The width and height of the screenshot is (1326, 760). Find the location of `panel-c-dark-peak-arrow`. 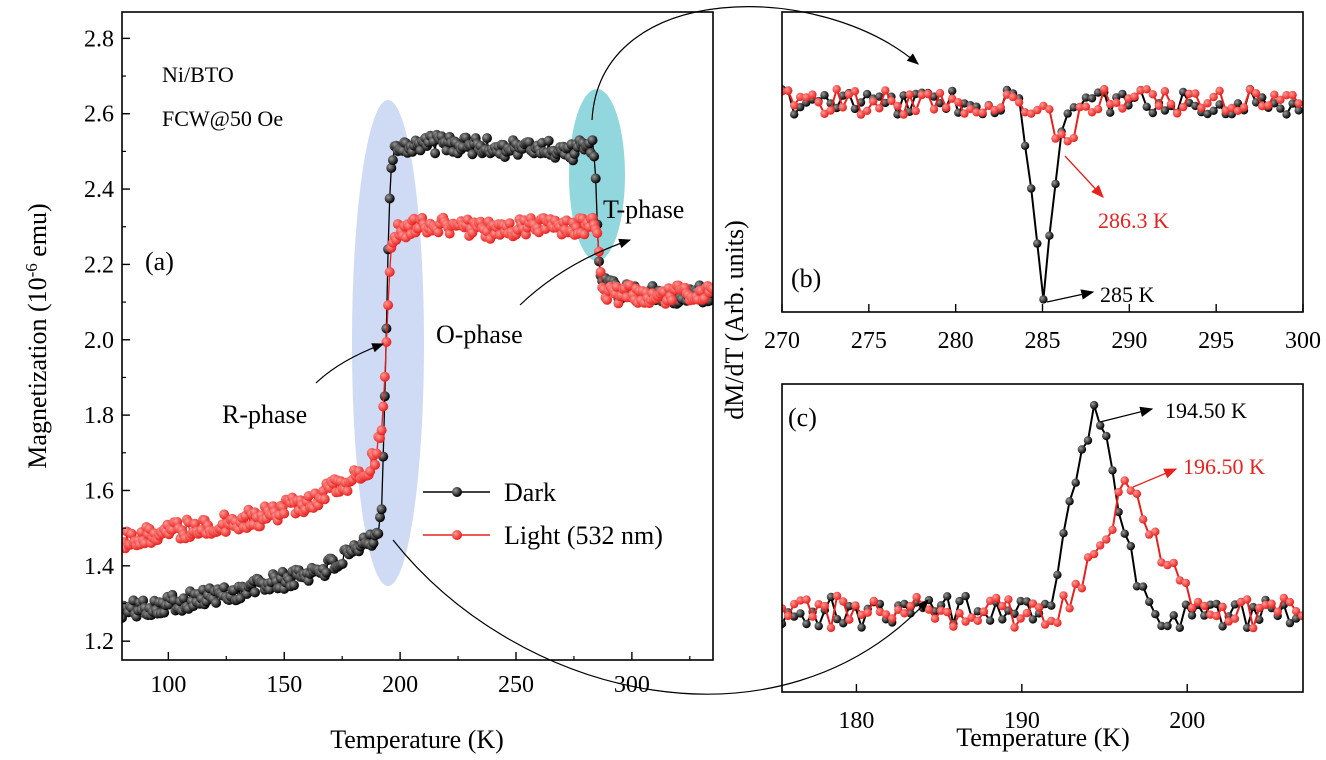

panel-c-dark-peak-arrow is located at coordinates (1126, 414).